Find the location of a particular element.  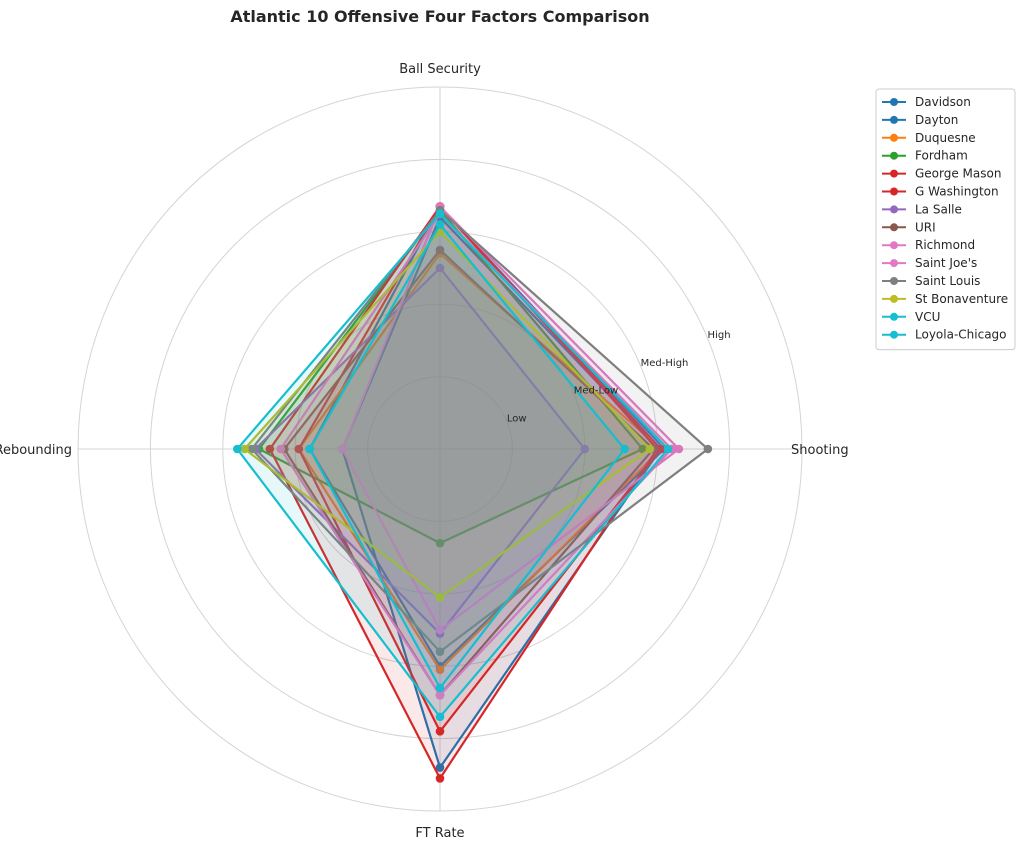

legend-item: George Mason is located at coordinates (941, 174).